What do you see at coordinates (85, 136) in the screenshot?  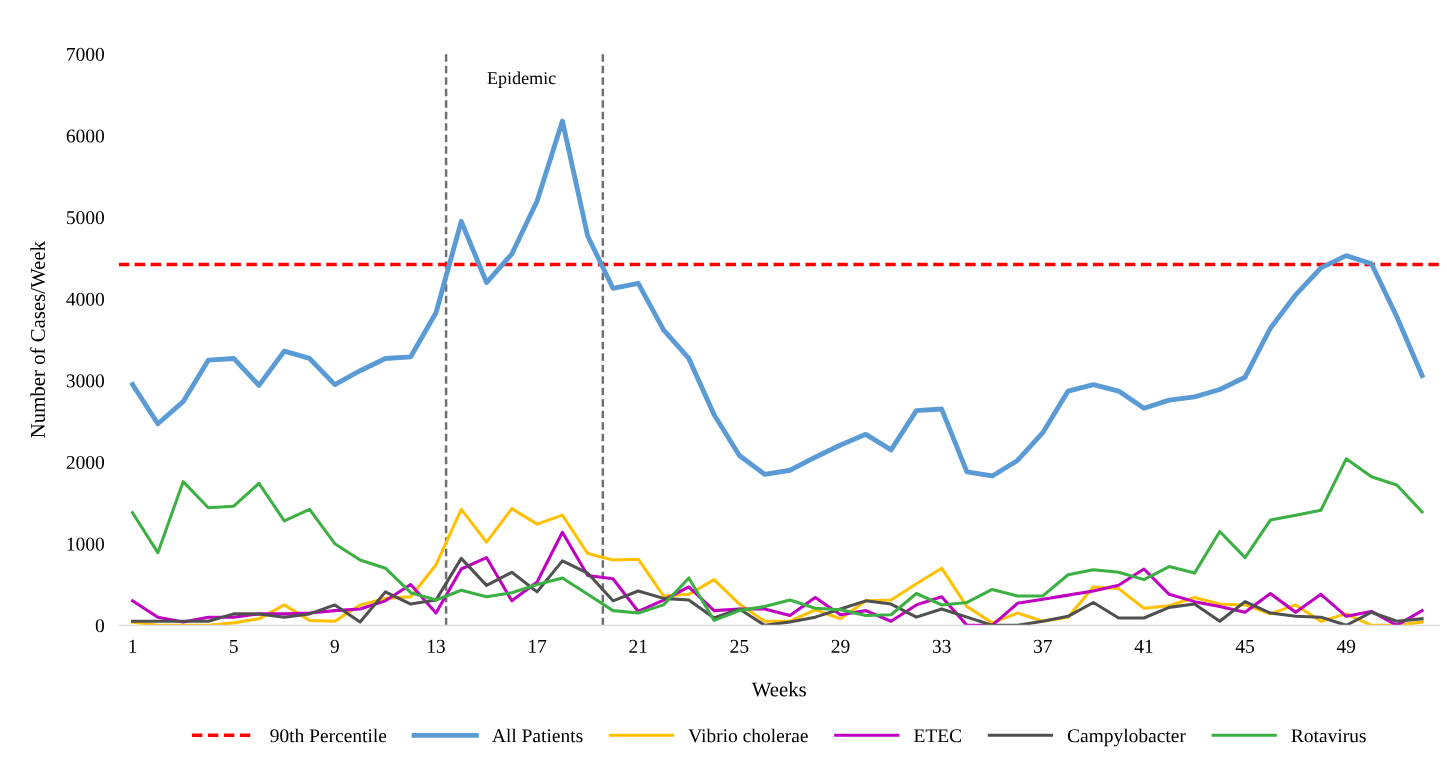 I see `y-tick-label: 6000` at bounding box center [85, 136].